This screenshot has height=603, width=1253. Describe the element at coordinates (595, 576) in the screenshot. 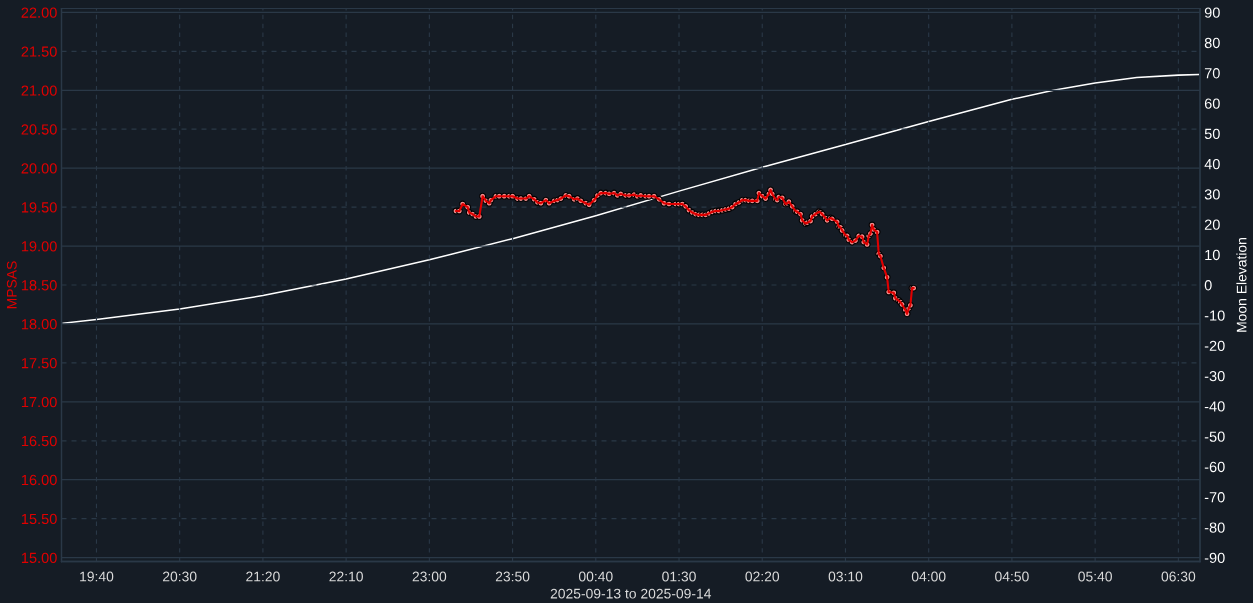

I see `x-tick-label: 00:40` at that location.